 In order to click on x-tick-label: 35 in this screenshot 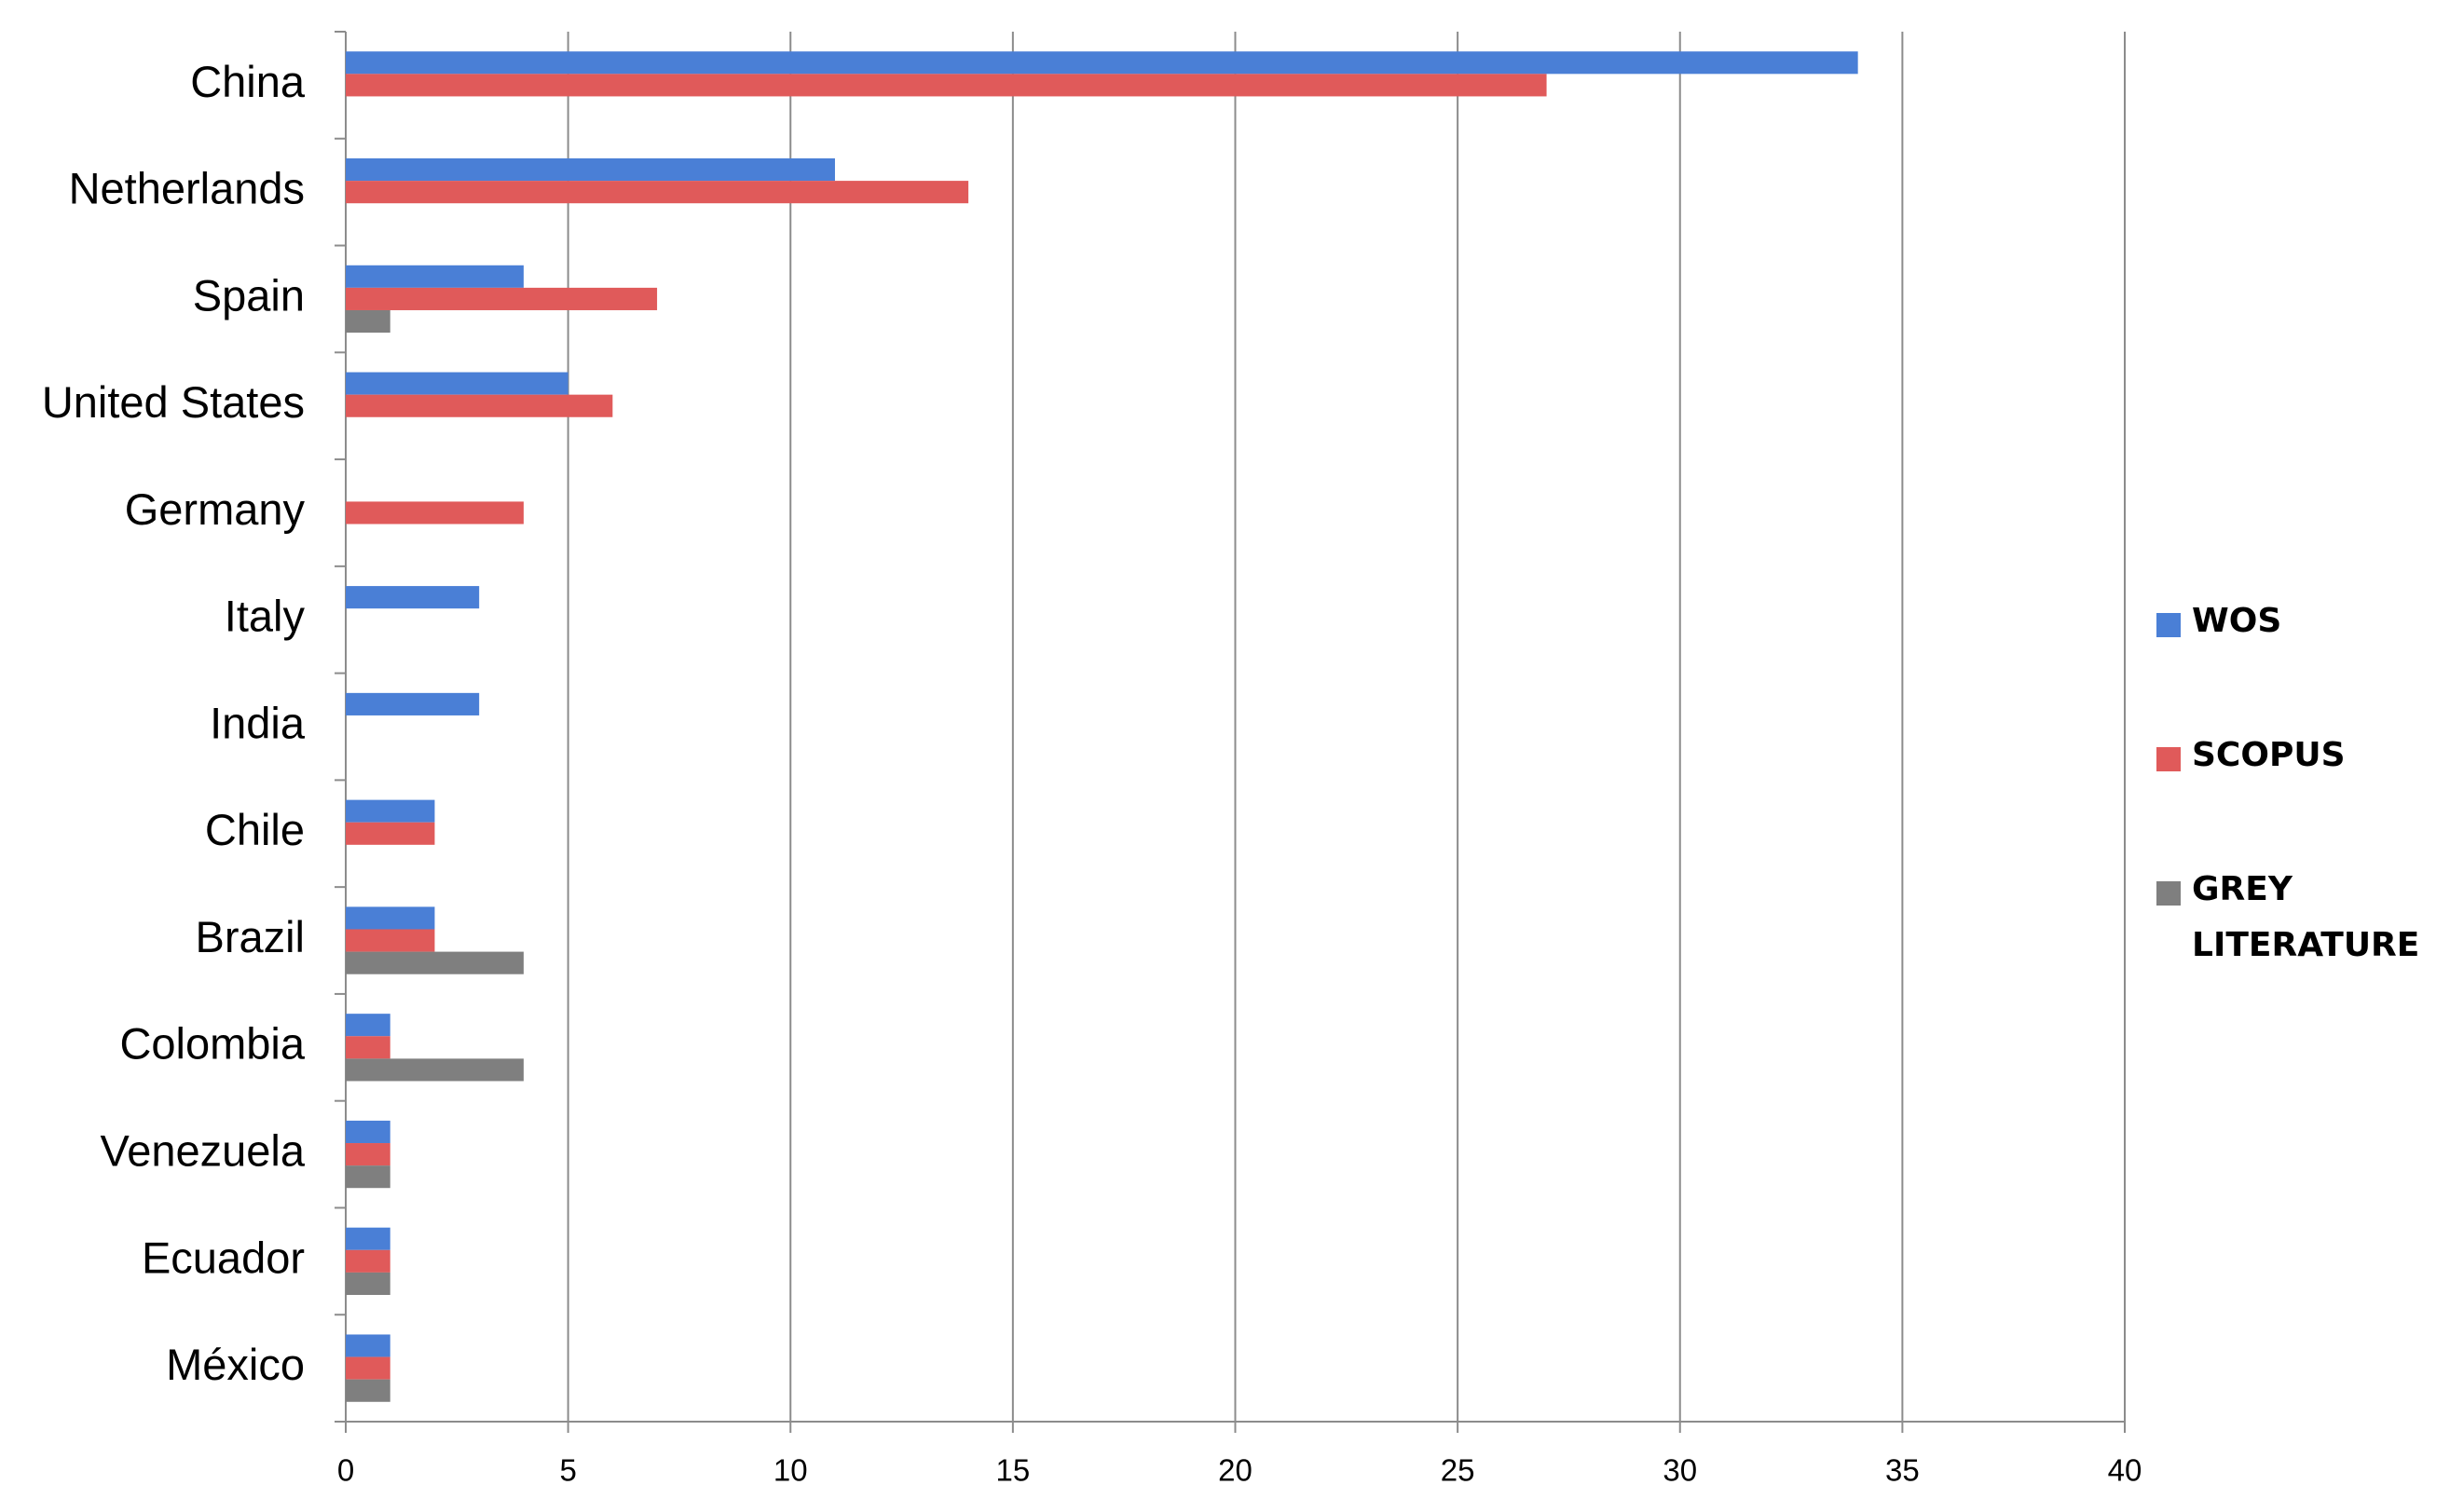, I will do `click(1902, 1470)`.